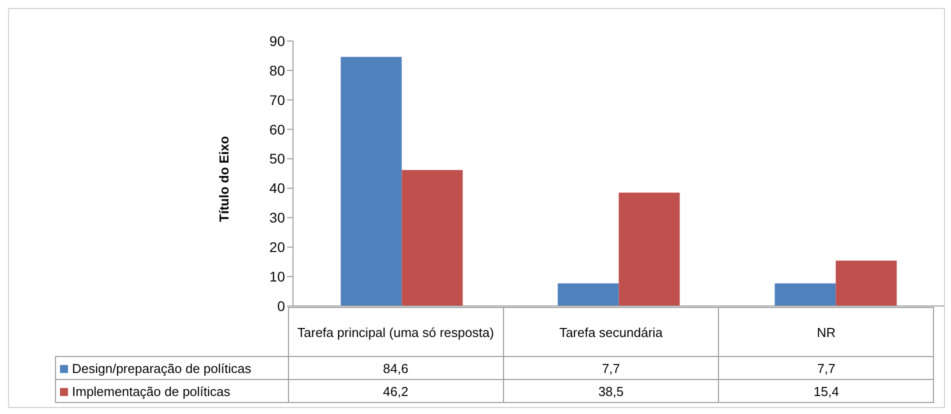 The width and height of the screenshot is (951, 414). I want to click on x-tick-label: Tarefa secundária, so click(611, 332).